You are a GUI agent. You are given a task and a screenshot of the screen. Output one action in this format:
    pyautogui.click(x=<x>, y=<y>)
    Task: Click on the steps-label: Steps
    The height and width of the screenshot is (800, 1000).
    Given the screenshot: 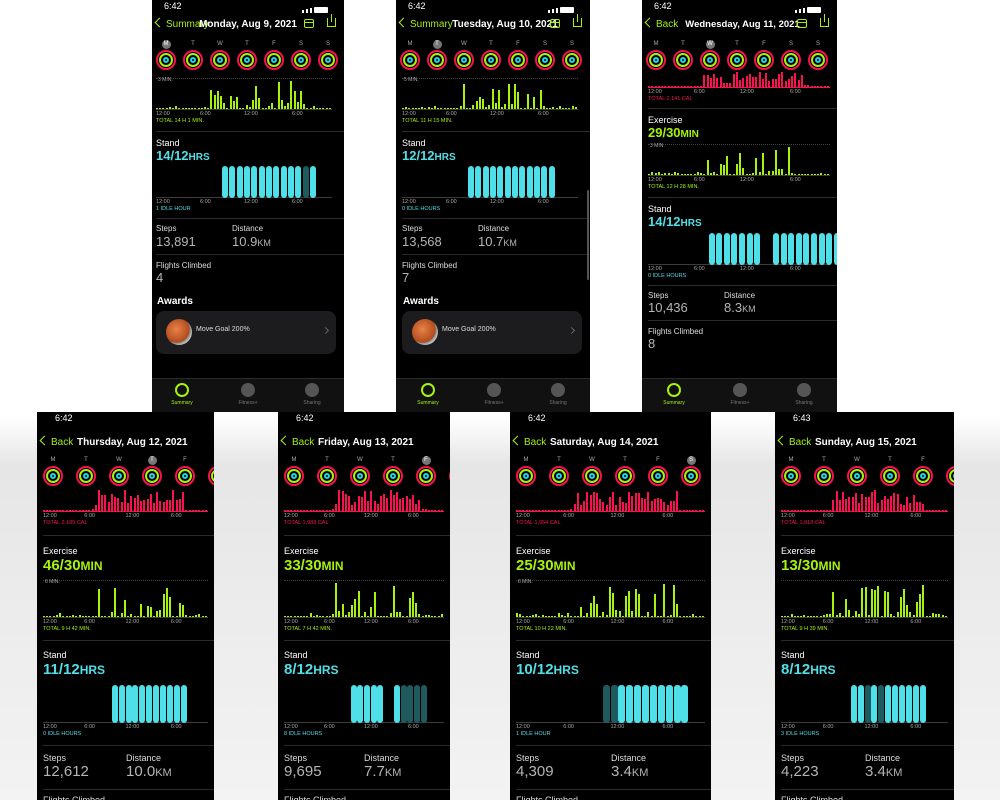 What is the action you would take?
    pyautogui.click(x=296, y=758)
    